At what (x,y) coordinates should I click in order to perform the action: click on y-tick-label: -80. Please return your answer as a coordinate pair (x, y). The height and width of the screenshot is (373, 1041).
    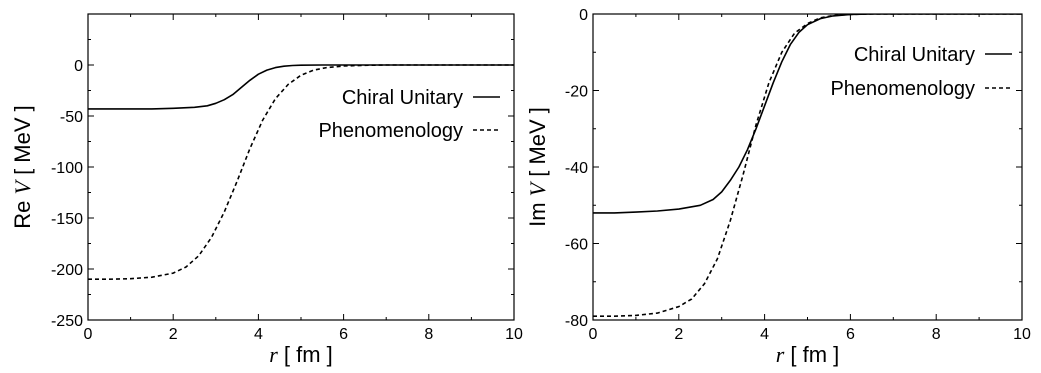
    Looking at the image, I should click on (576, 321).